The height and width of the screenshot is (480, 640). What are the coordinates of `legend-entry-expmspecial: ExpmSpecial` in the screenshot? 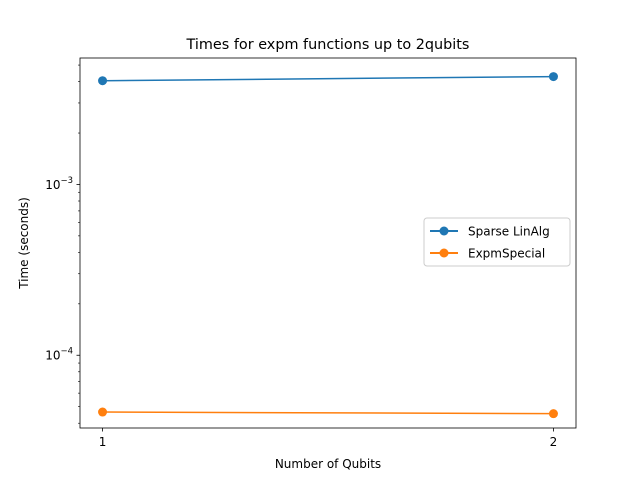 It's located at (487, 254).